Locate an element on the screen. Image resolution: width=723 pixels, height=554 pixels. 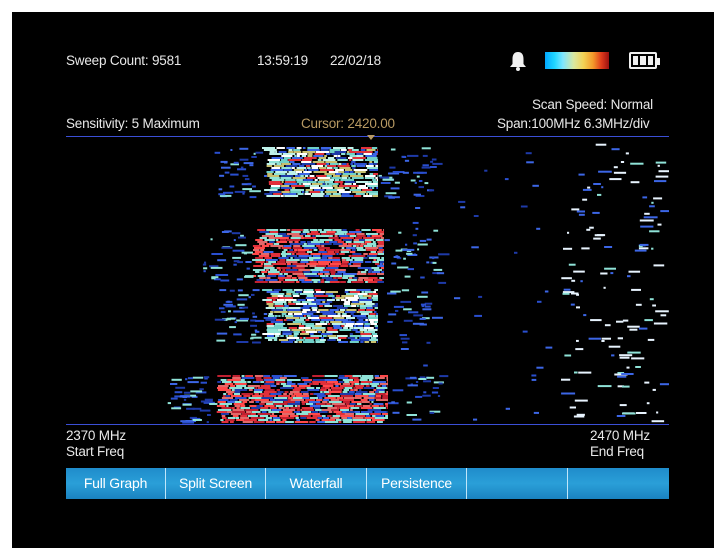
start-freq-value: 2370 MHz is located at coordinates (96, 435).